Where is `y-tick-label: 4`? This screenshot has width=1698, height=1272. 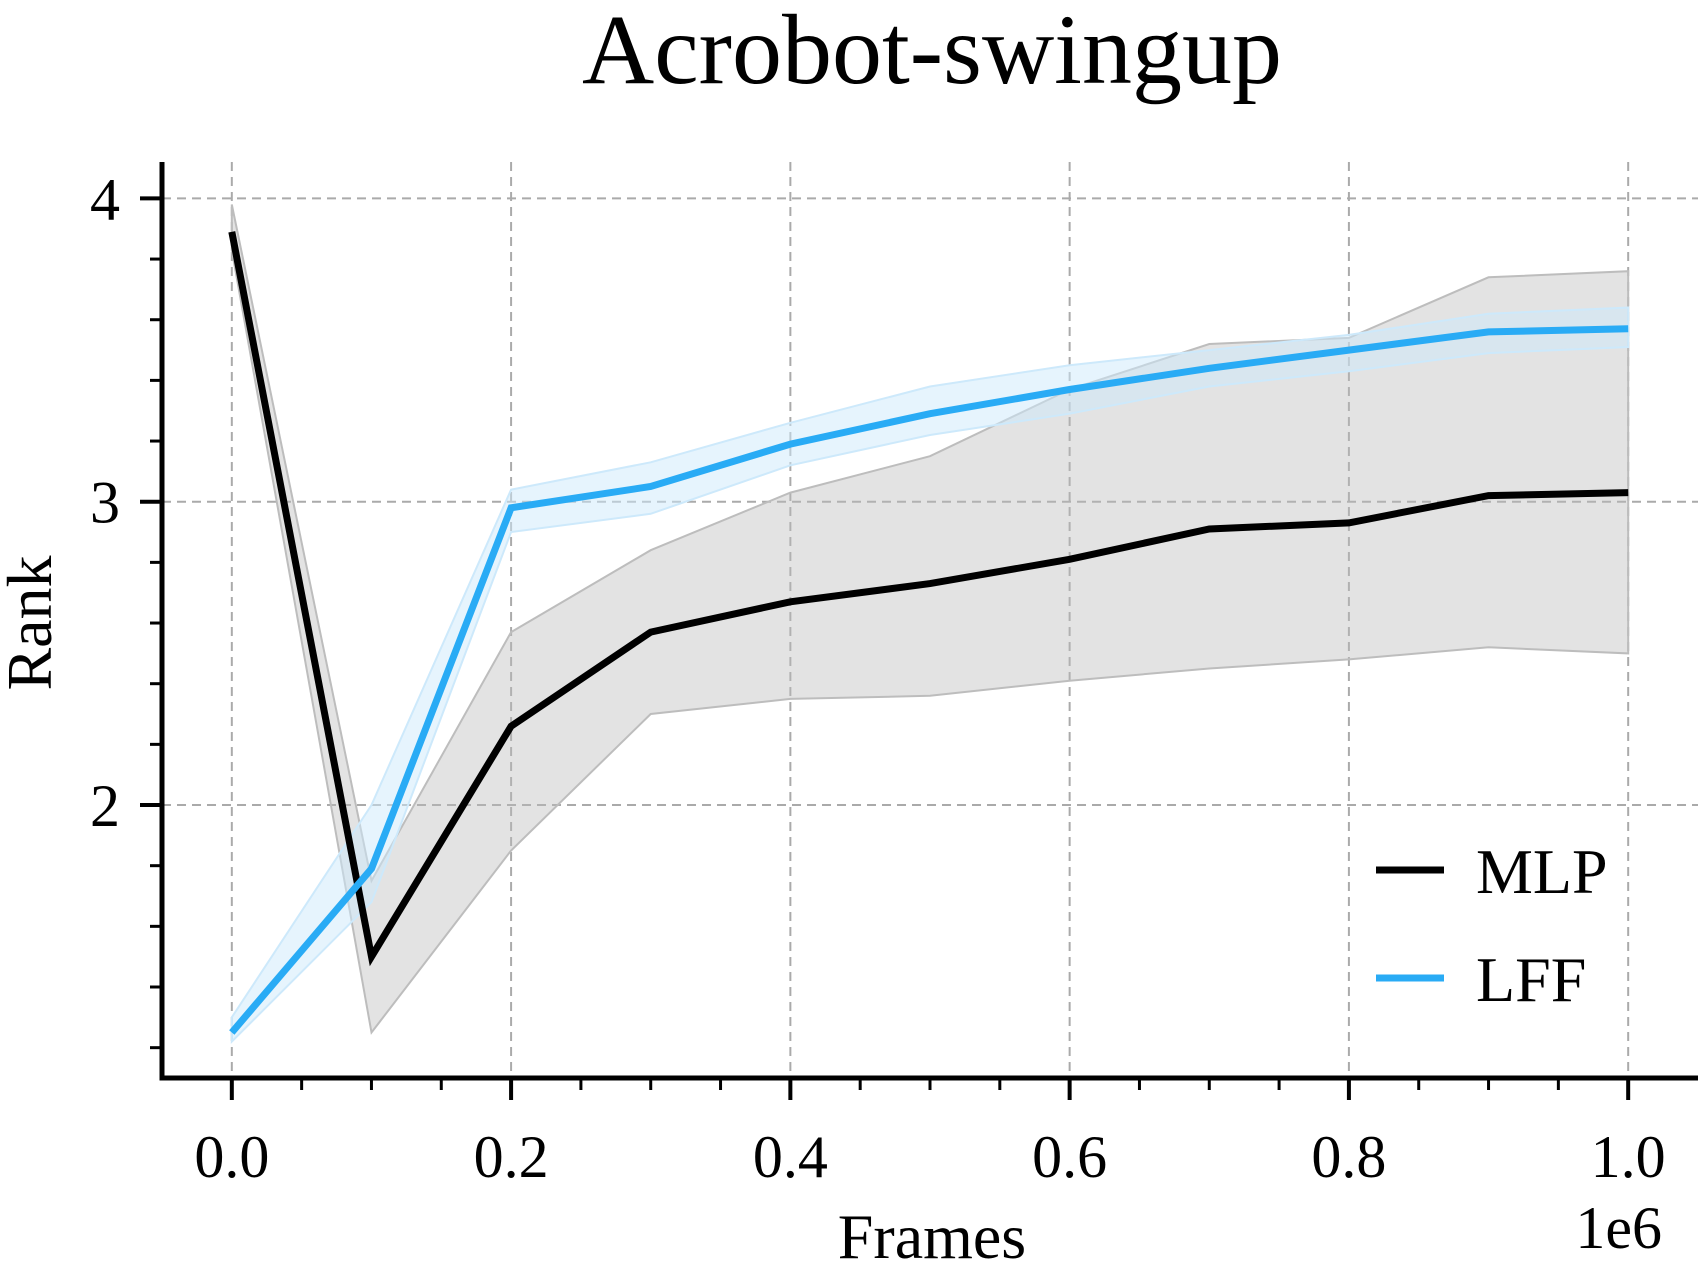 y-tick-label: 4 is located at coordinates (105, 199).